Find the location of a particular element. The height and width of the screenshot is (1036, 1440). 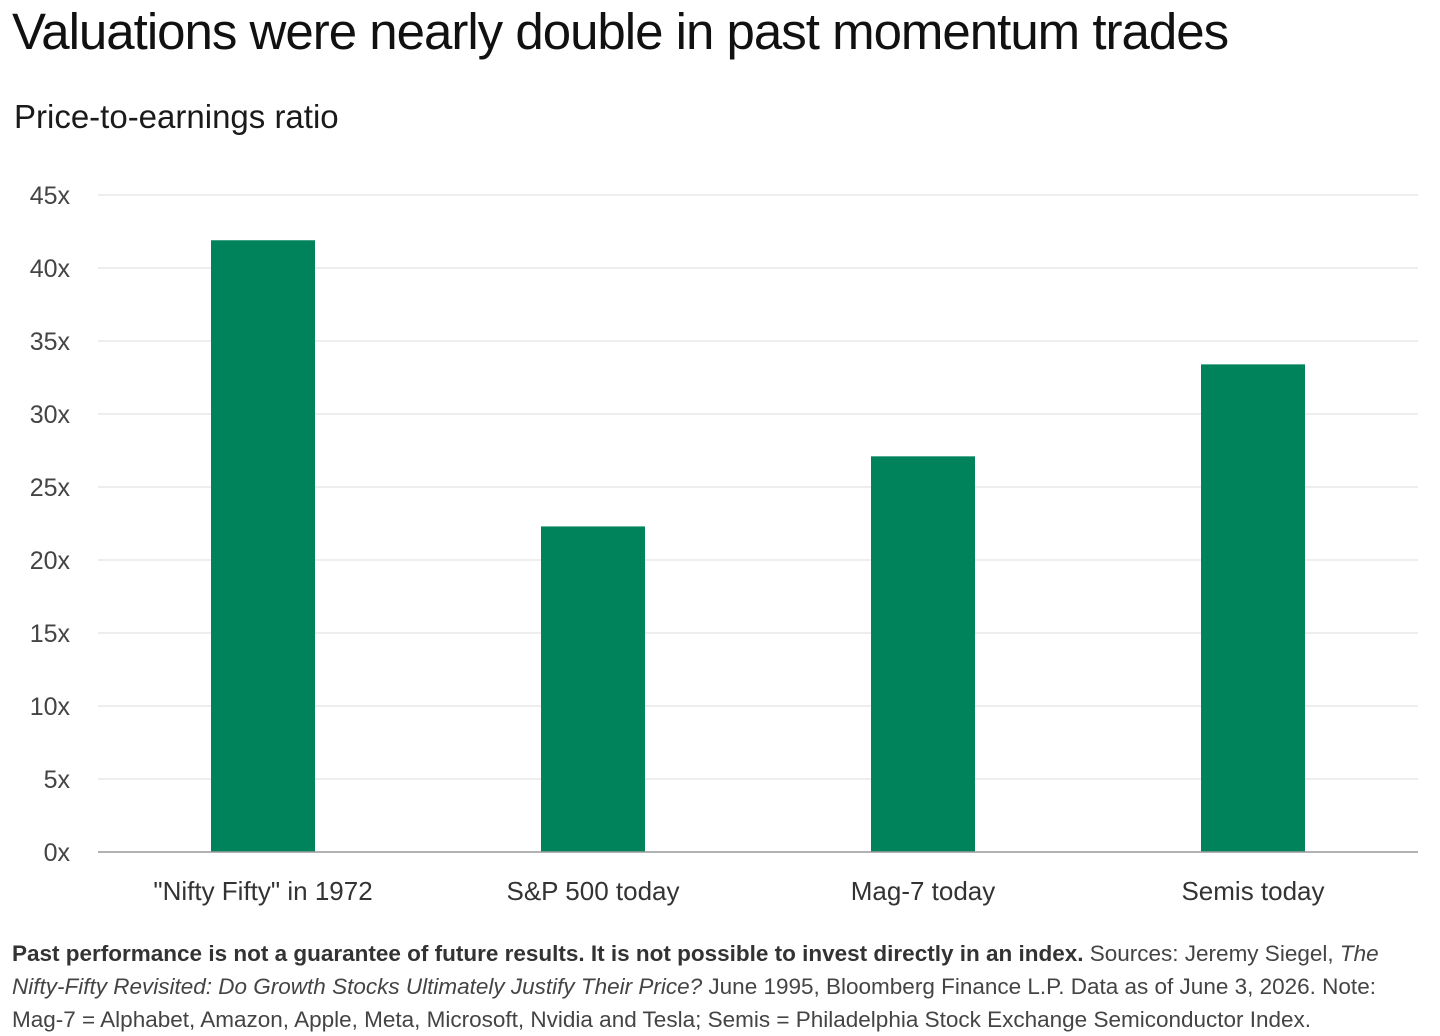

y-tick-label: 30x is located at coordinates (50, 415).